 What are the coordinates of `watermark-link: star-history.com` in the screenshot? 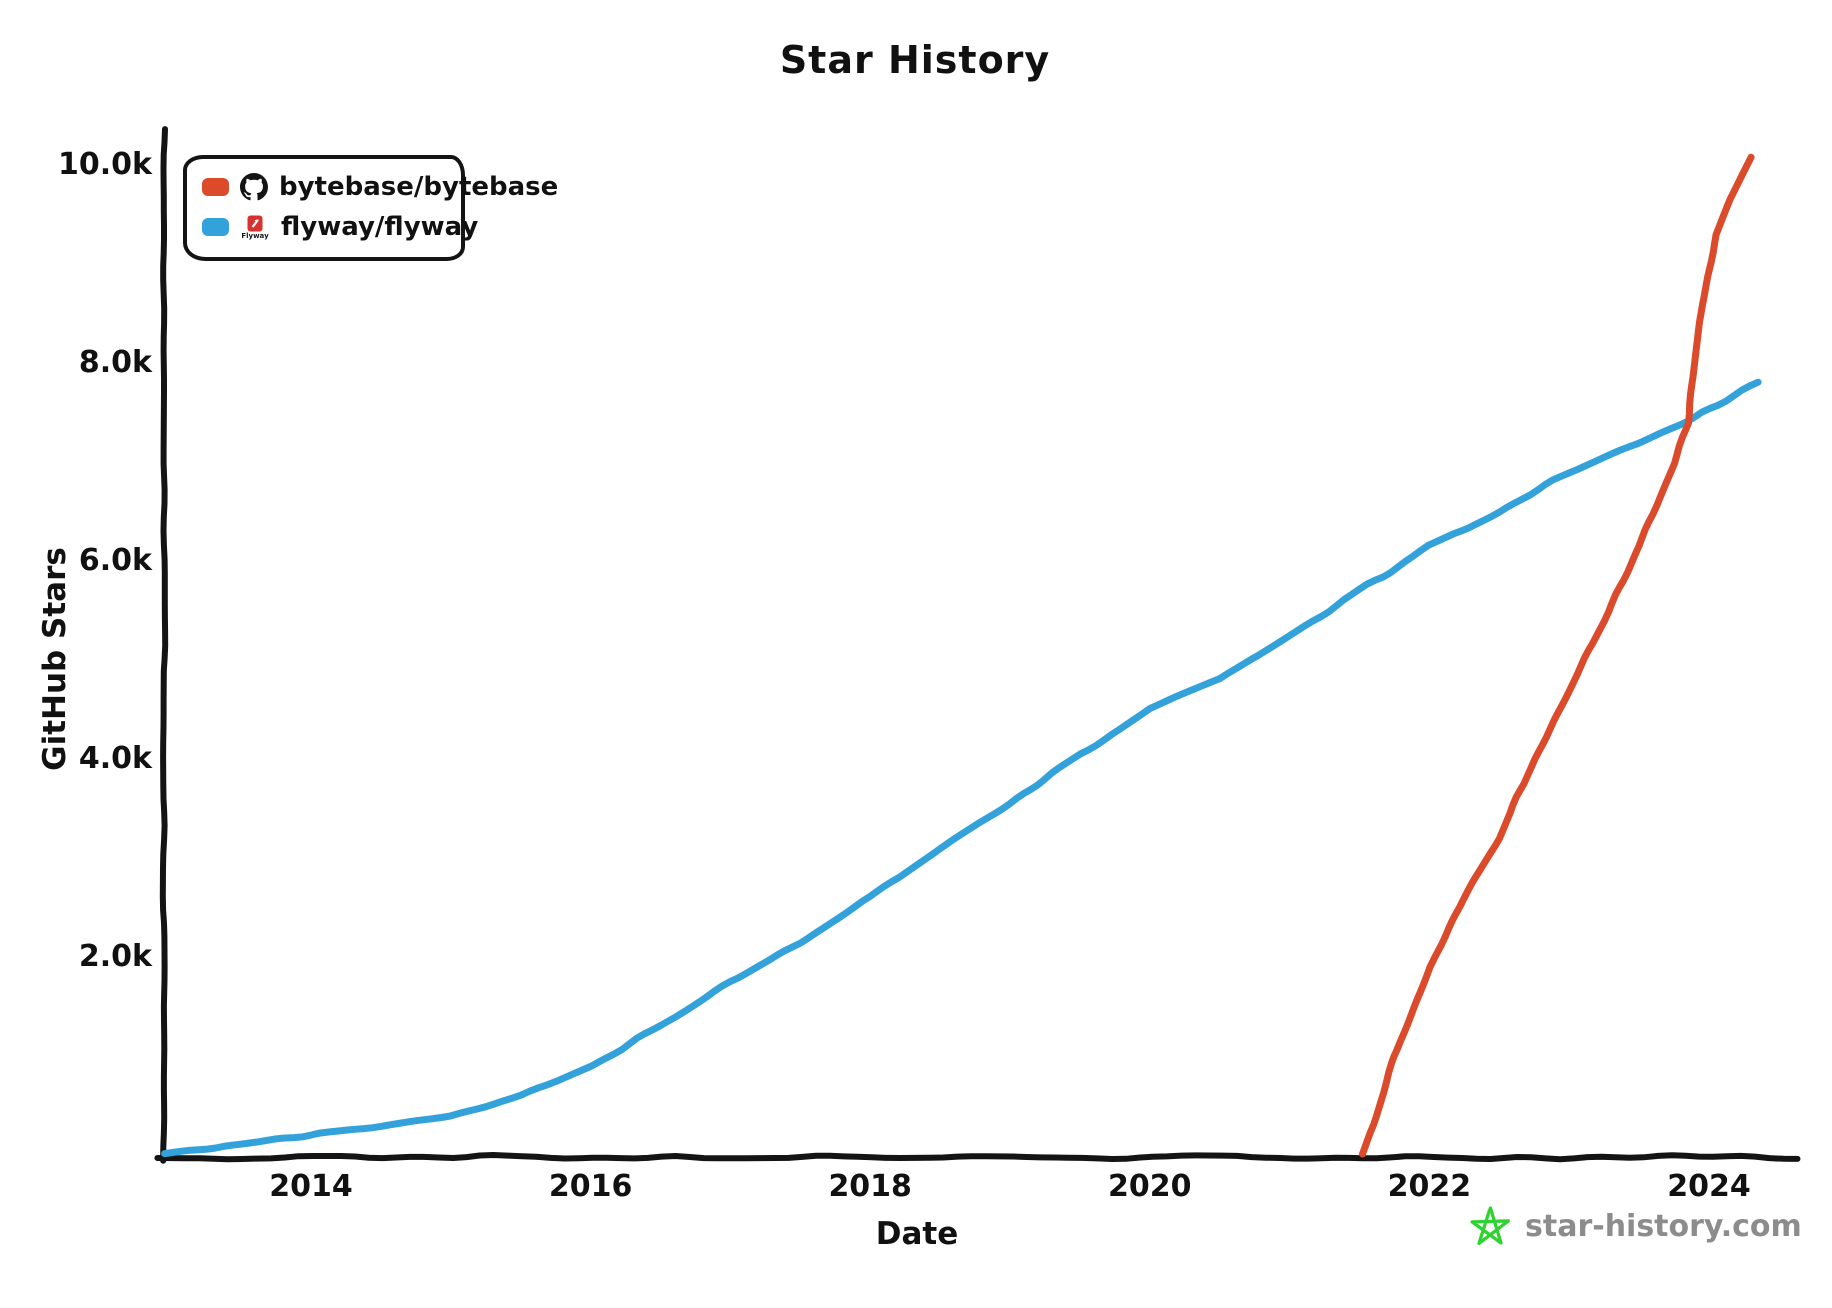 It's located at (1635, 1226).